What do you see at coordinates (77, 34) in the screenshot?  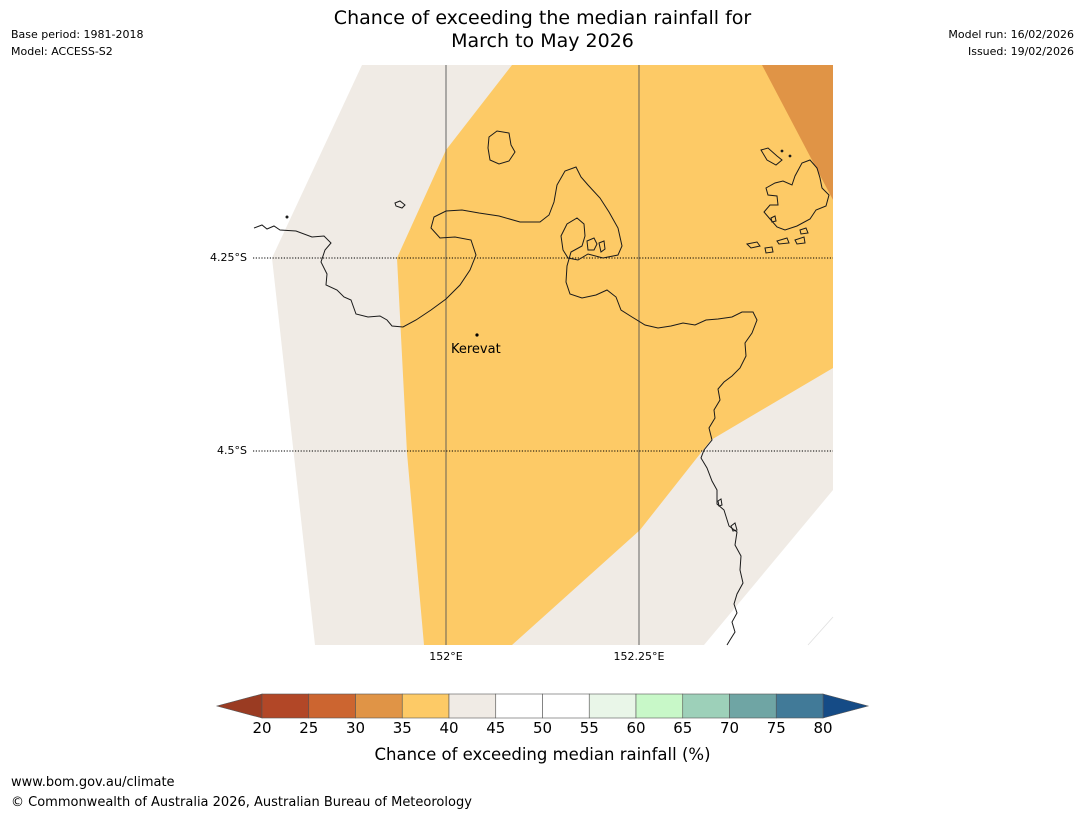 I see `base-period: Base period: 1981-2018` at bounding box center [77, 34].